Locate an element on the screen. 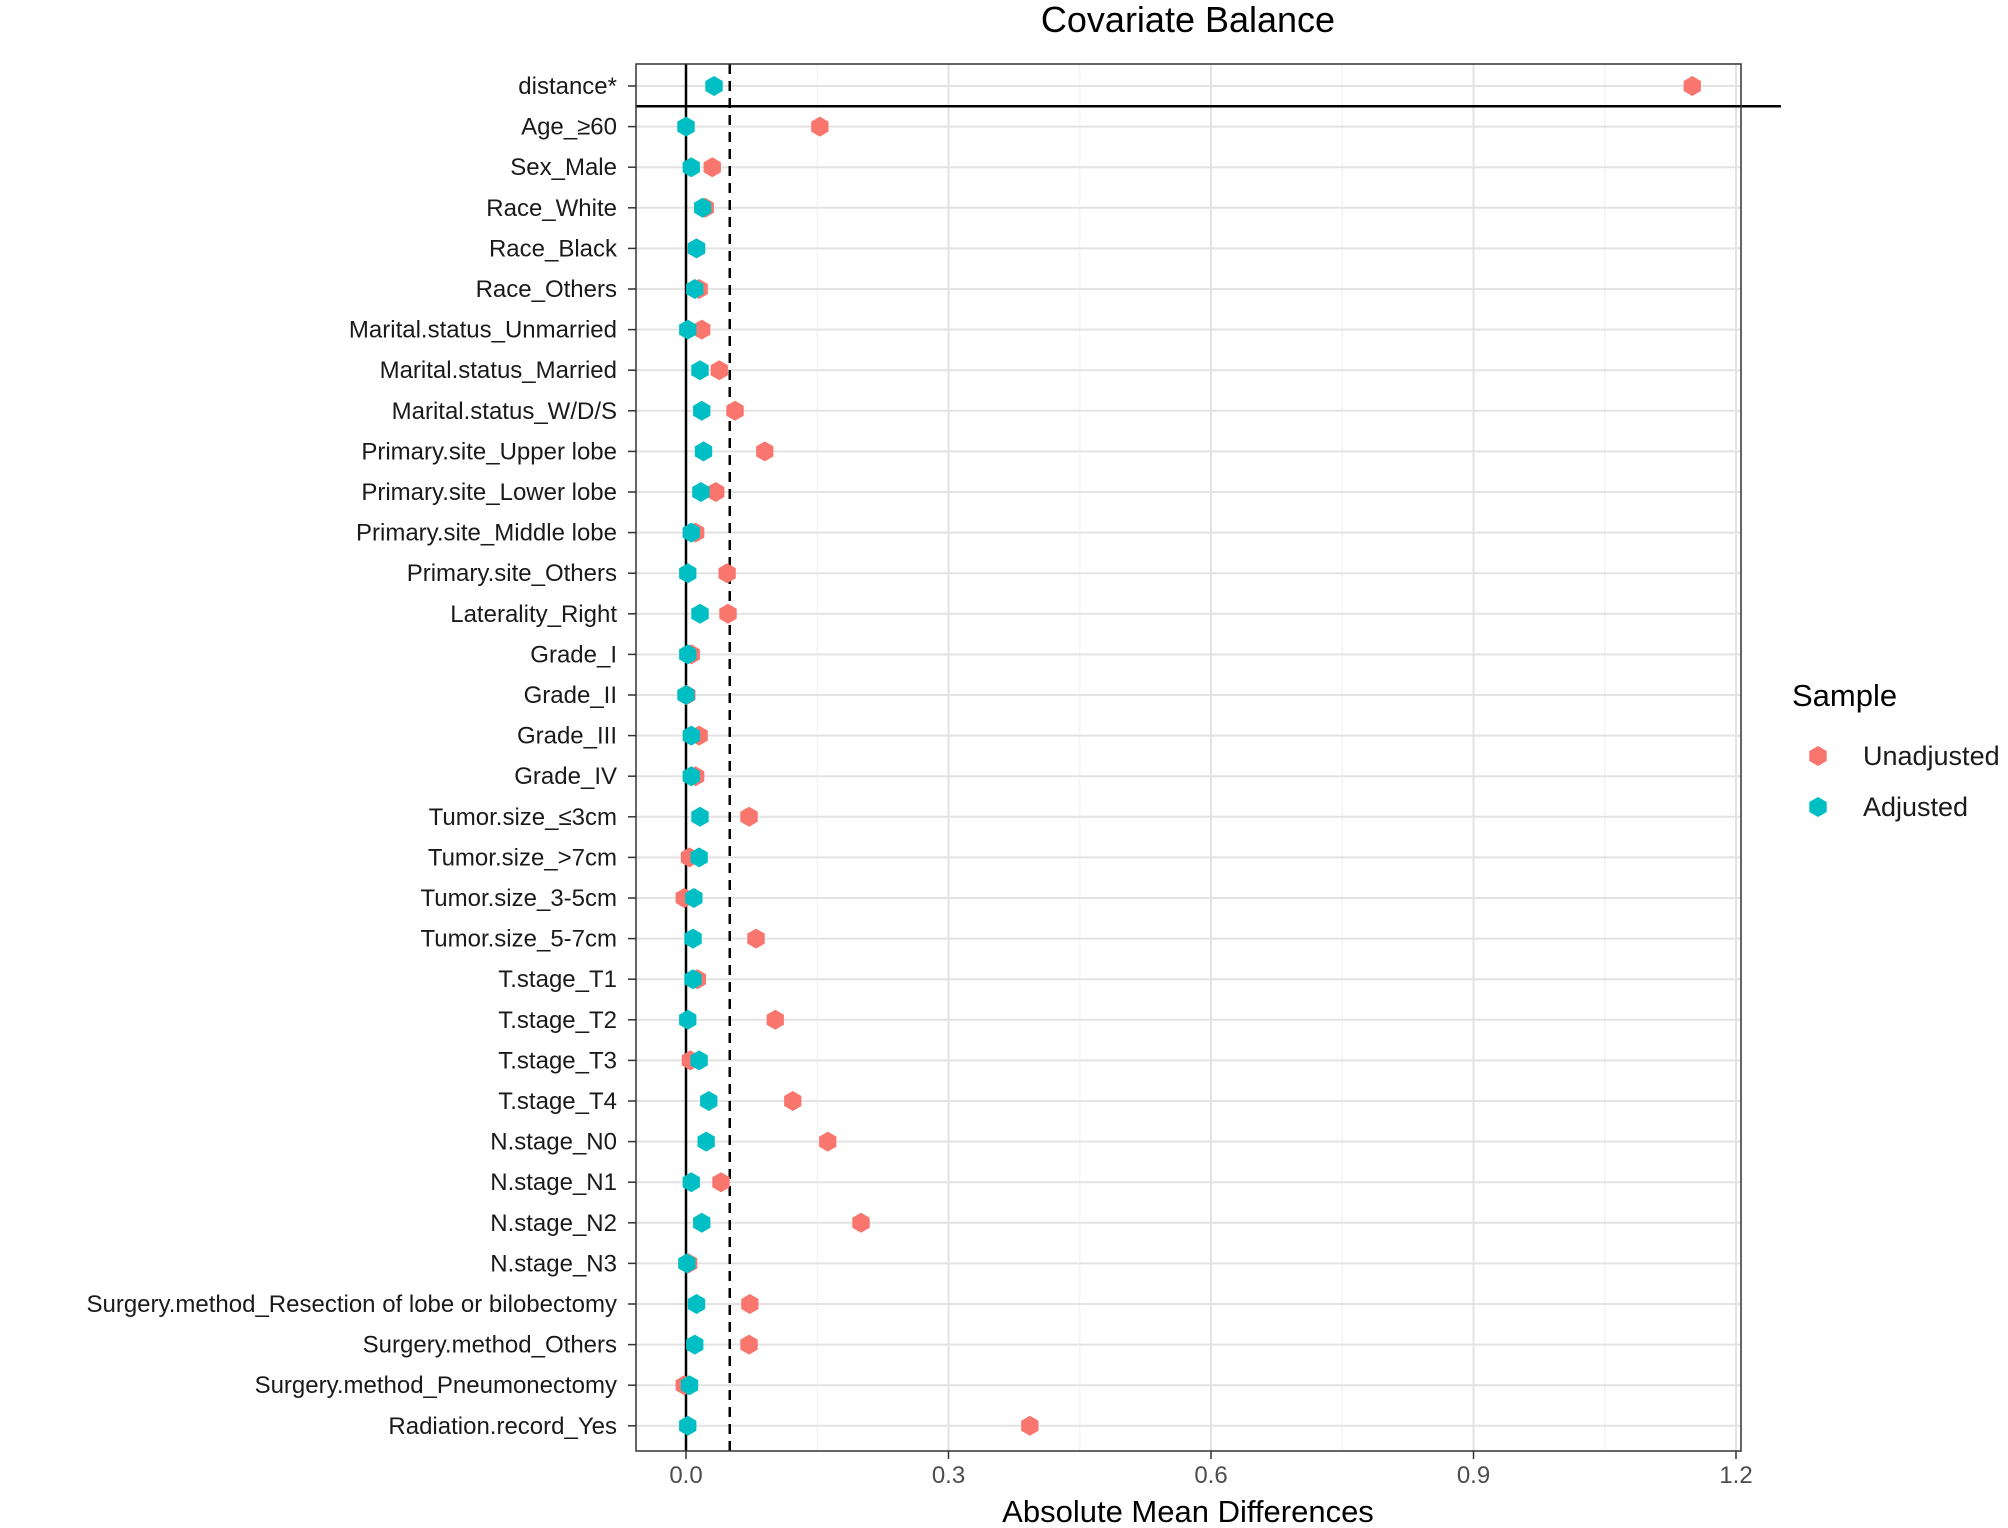  y-tick-label: T.stage_T4 is located at coordinates (557, 1101).